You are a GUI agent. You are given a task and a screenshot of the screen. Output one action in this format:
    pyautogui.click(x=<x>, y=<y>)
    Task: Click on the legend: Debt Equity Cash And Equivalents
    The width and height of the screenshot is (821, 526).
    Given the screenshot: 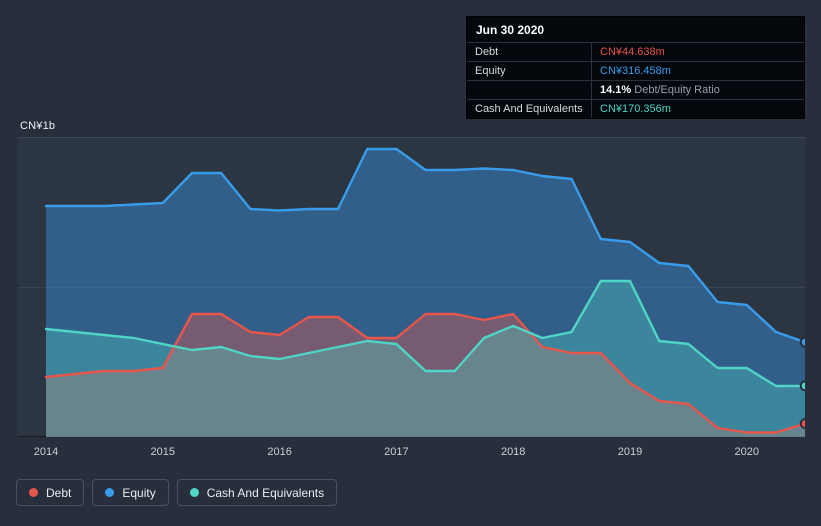 What is the action you would take?
    pyautogui.click(x=177, y=492)
    